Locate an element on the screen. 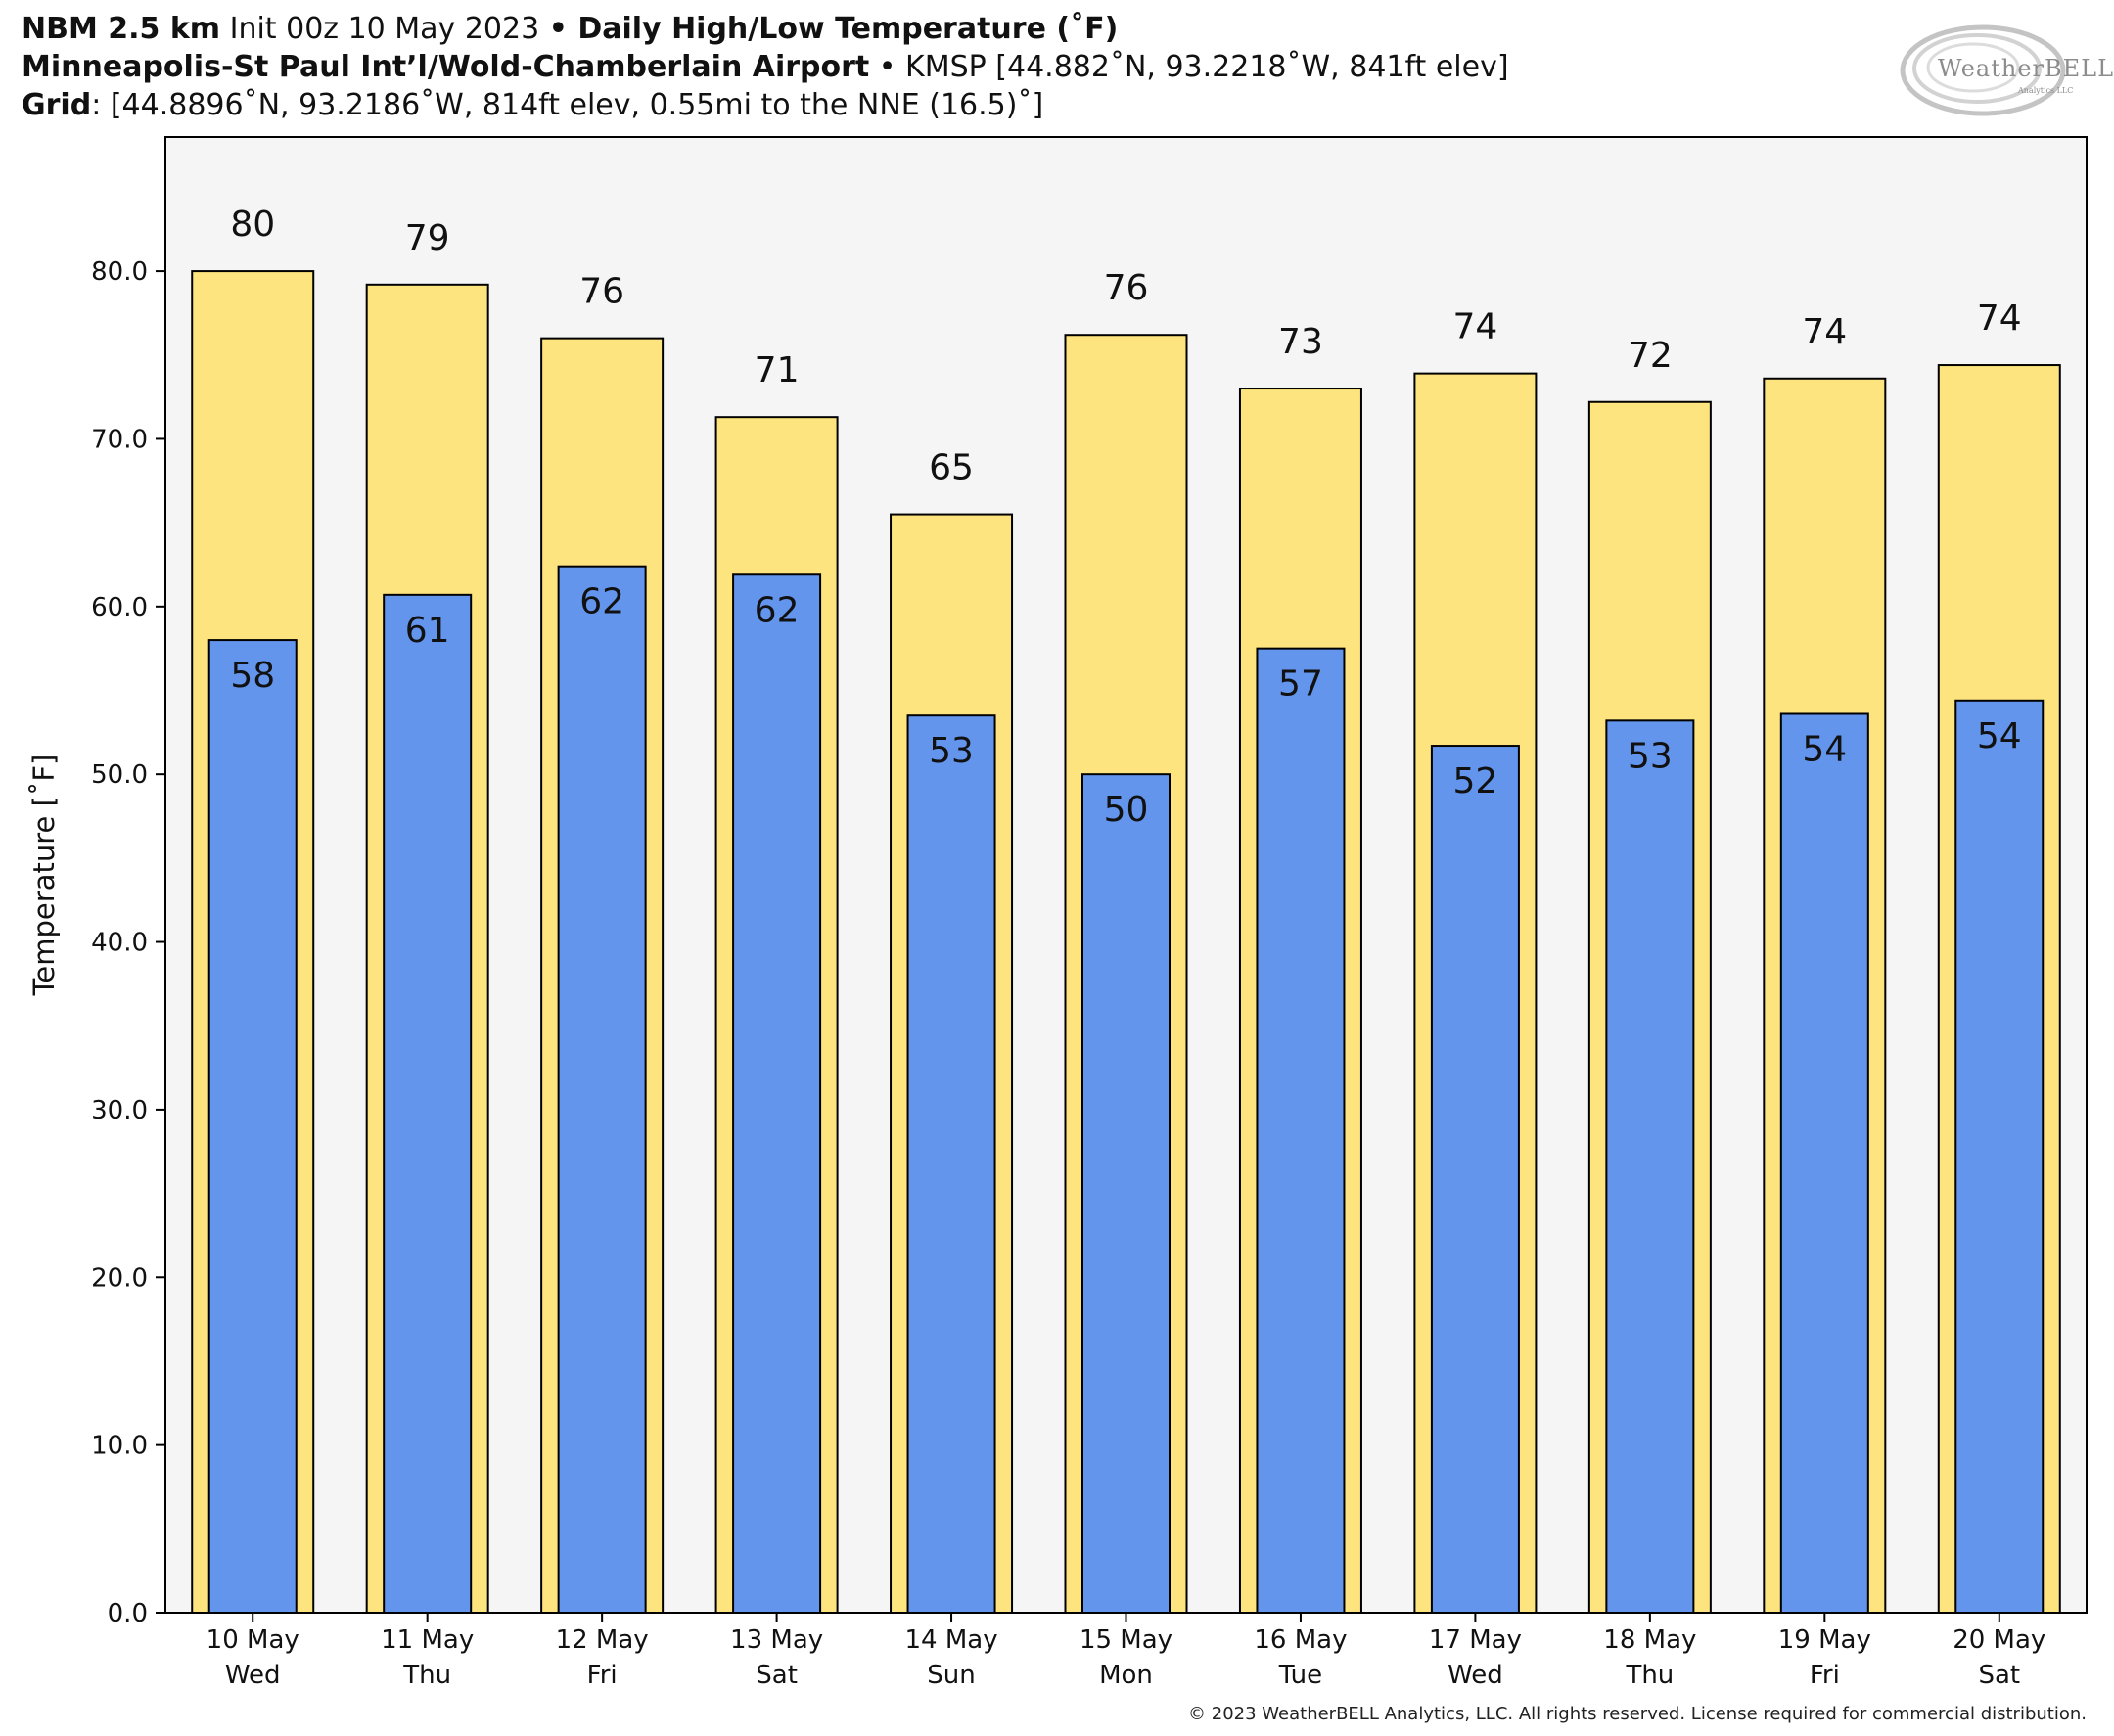 The image size is (2114, 1736). low-value-label: 57 is located at coordinates (1301, 684).